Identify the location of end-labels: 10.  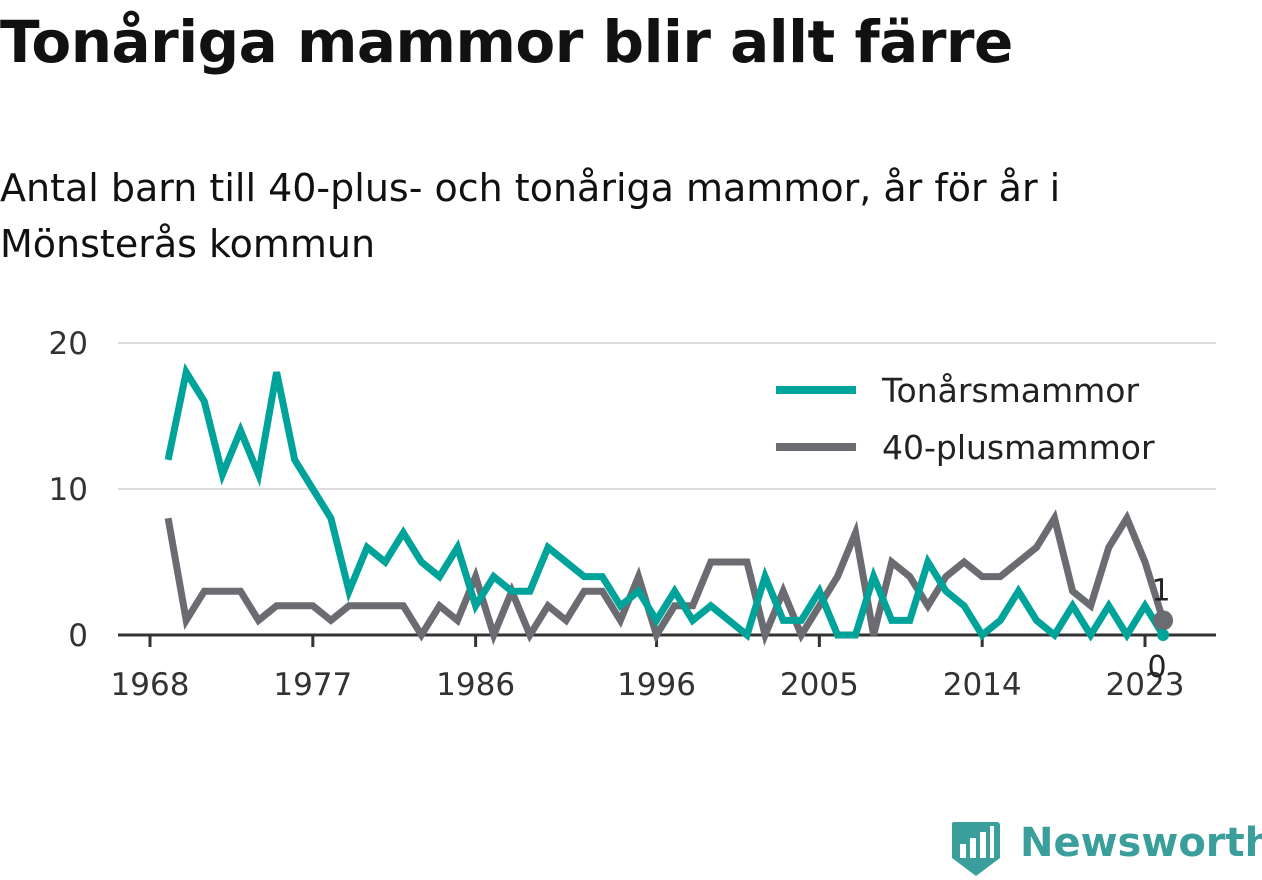
(1161, 629).